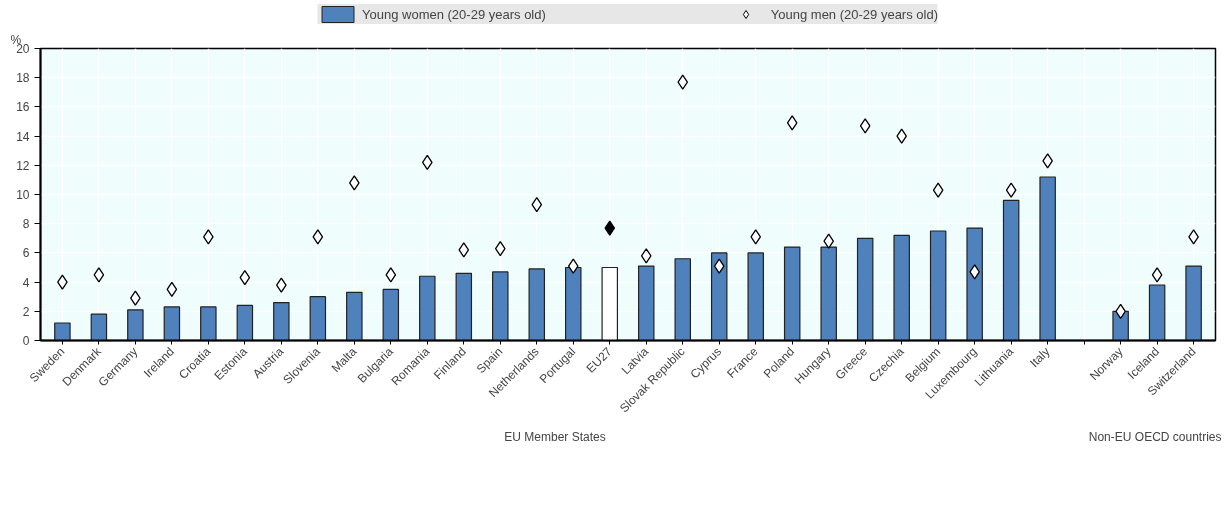  Describe the element at coordinates (854, 14) in the screenshot. I see `legend-label: Young men (20-29 years old)` at that location.